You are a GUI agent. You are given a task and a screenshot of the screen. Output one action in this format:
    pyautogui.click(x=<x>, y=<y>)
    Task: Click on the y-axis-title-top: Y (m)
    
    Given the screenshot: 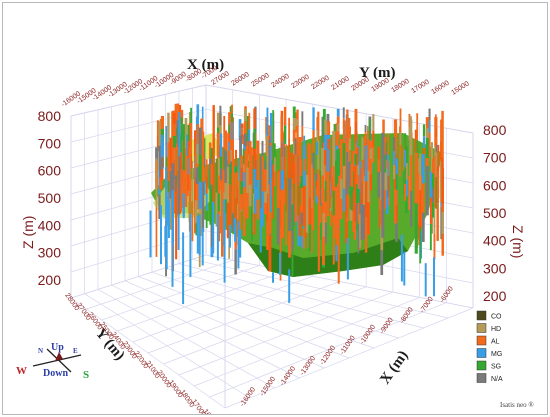 What is the action you would take?
    pyautogui.click(x=377, y=73)
    